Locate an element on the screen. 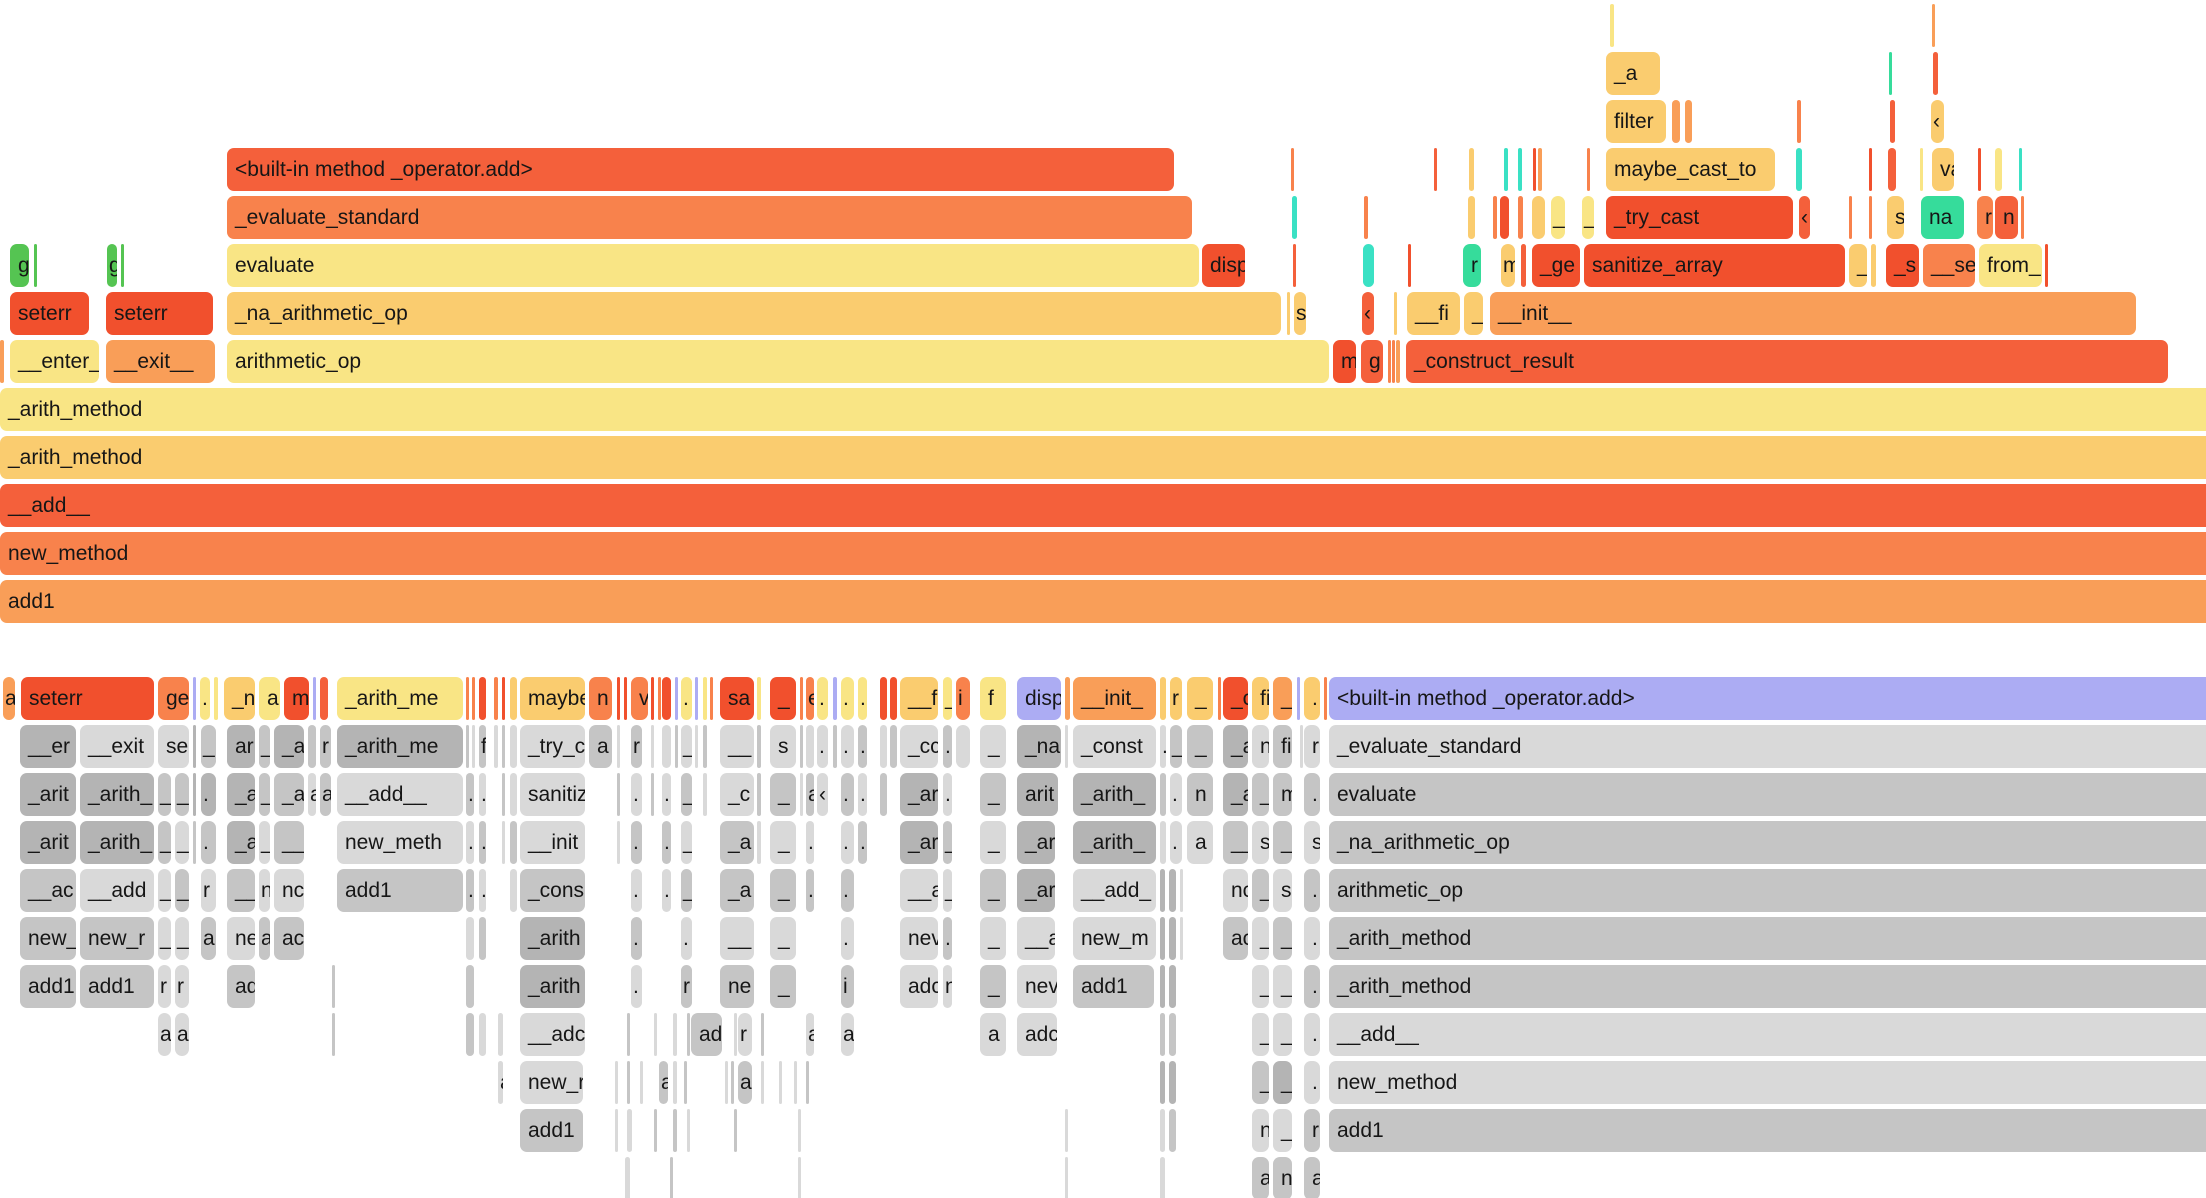 The width and height of the screenshot is (2206, 1198). flame-box: _arith is located at coordinates (552, 938).